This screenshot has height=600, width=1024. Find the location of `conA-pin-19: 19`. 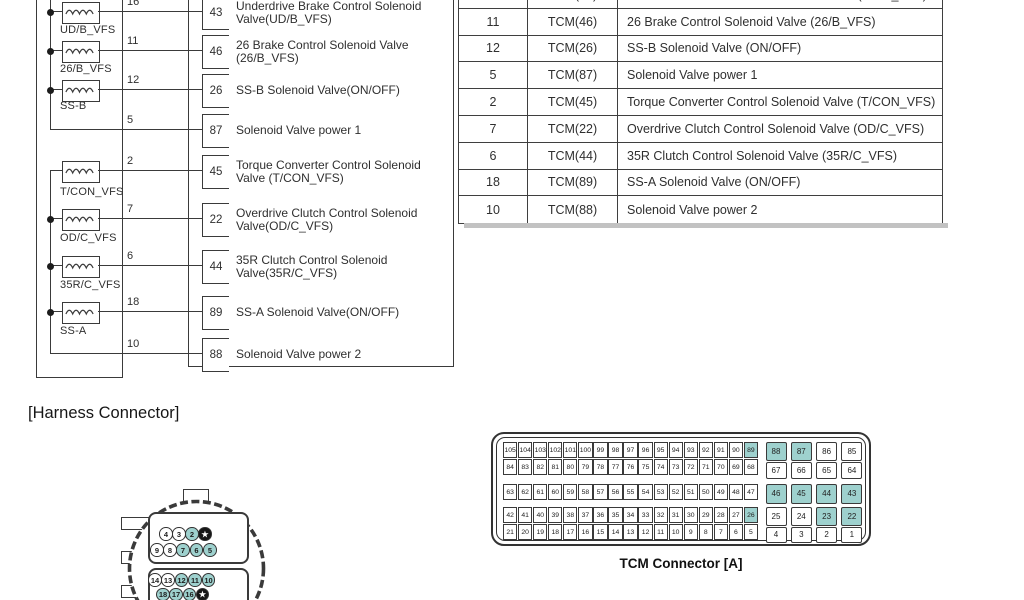

conA-pin-19: 19 is located at coordinates (540, 532).